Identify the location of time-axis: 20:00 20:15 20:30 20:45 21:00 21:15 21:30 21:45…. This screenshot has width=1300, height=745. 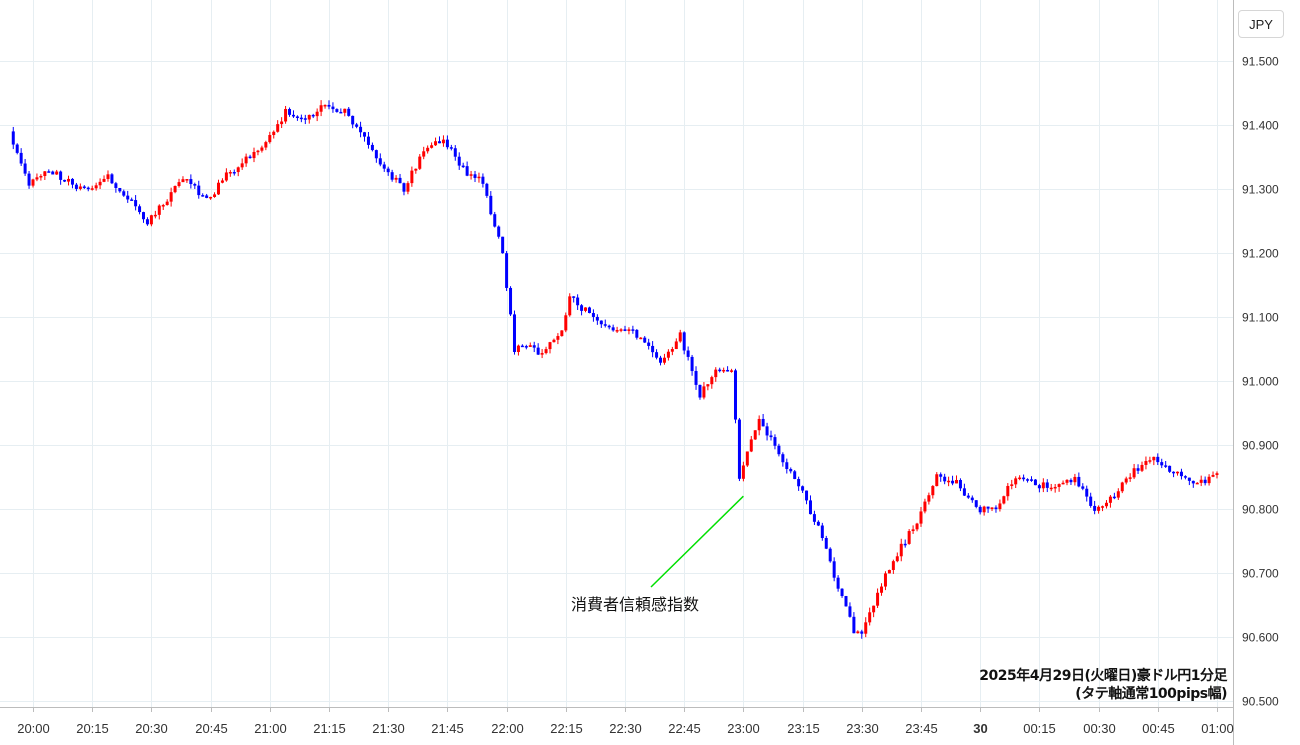
(625, 721).